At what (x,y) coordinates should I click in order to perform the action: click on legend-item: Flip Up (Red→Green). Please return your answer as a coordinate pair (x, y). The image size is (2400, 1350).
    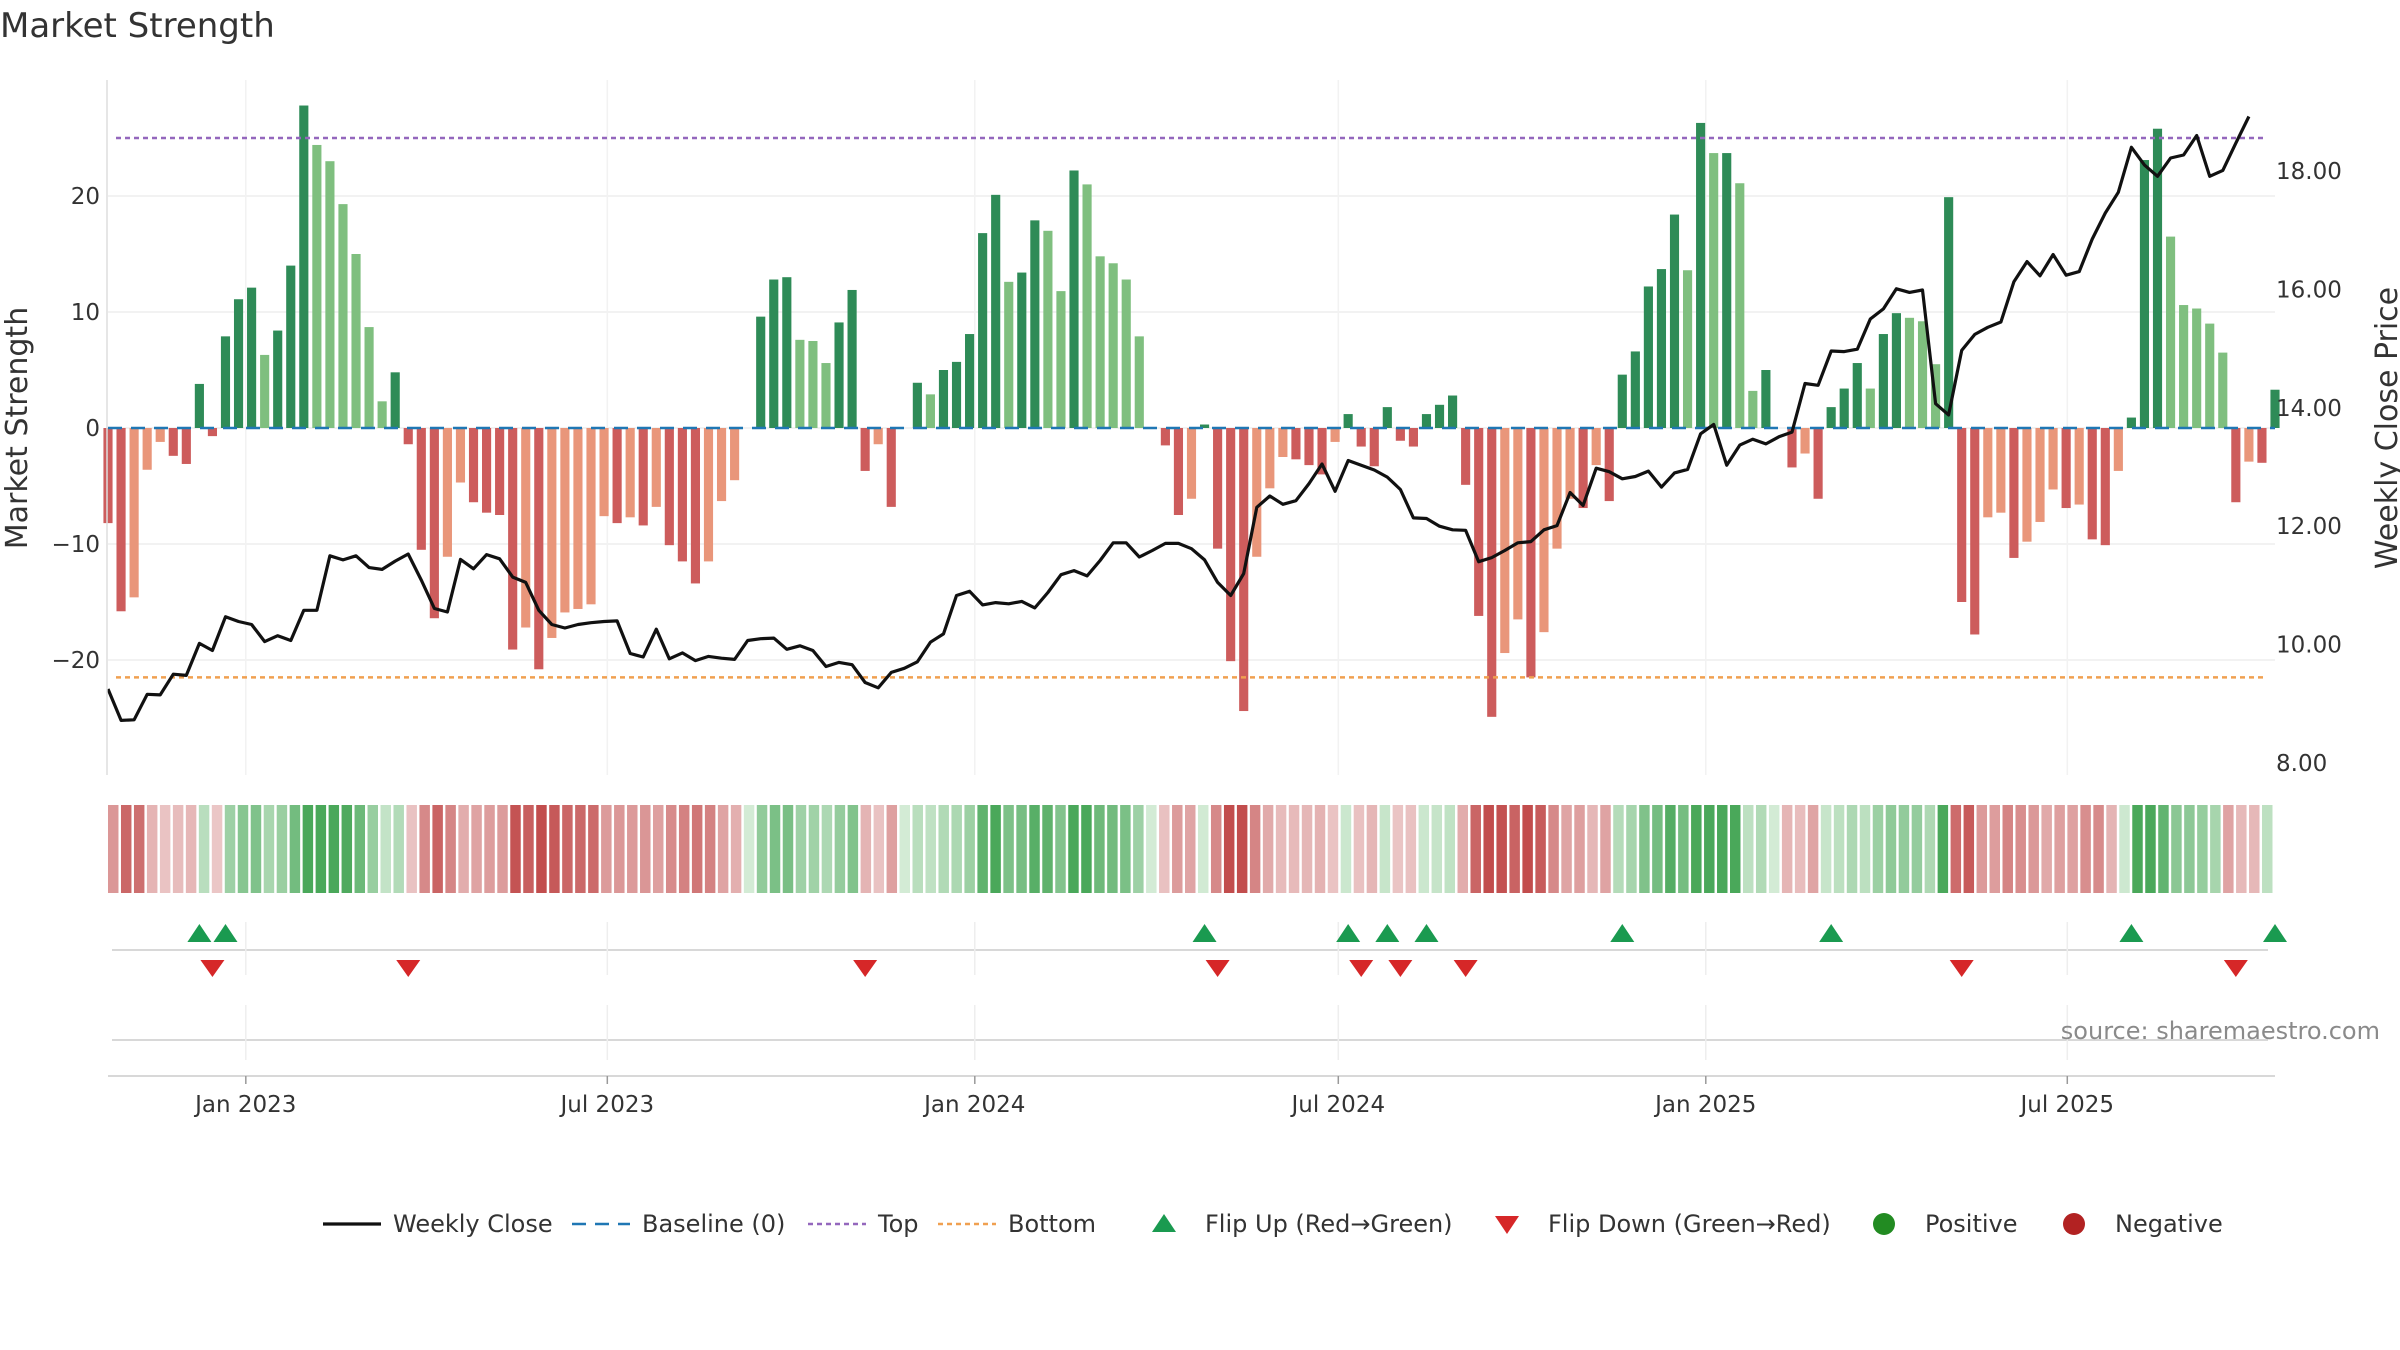
    Looking at the image, I should click on (1302, 1224).